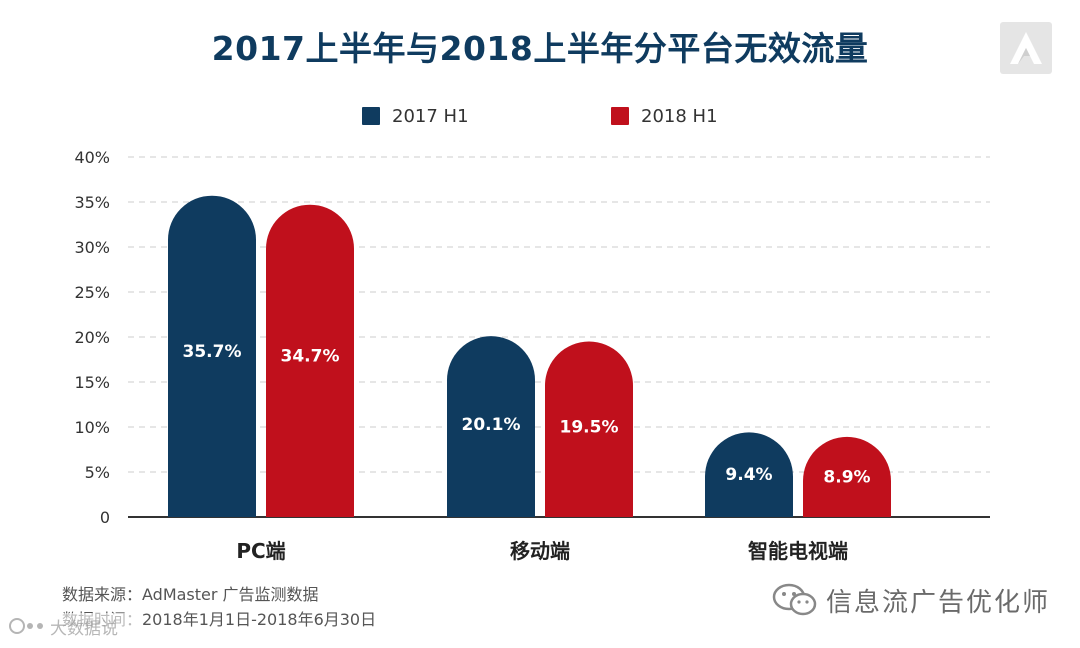  I want to click on source-note: 数据来源：AdMaster 广告监测数据, so click(190, 594).